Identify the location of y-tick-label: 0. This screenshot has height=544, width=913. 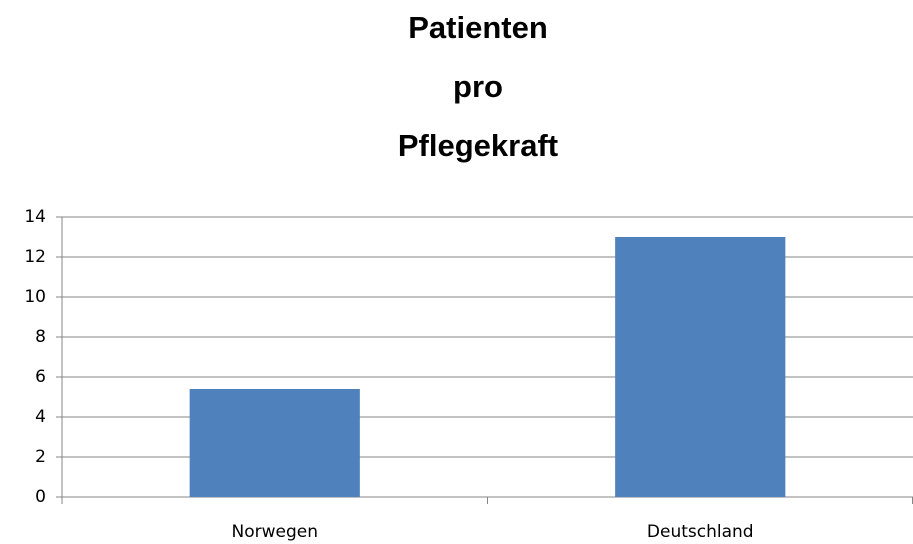
(40, 497).